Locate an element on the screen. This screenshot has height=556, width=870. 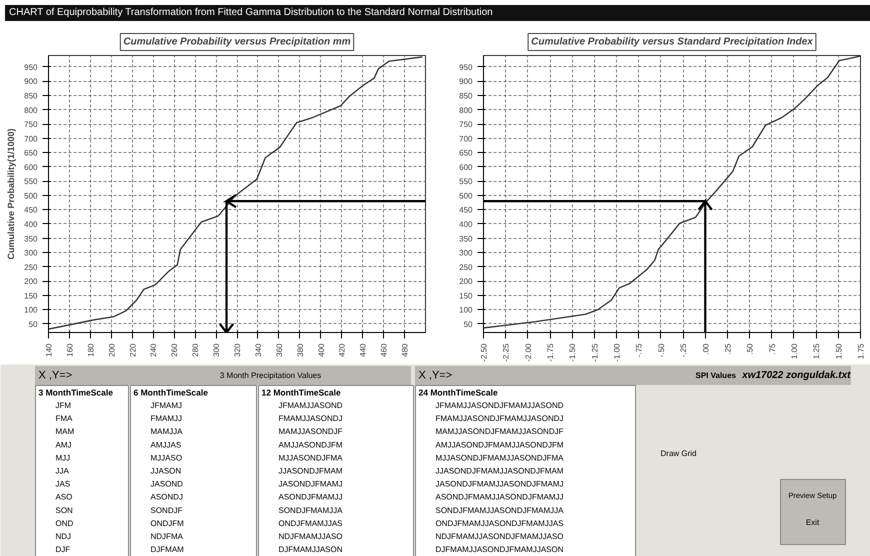
text: 3 Month Precipitation Values is located at coordinates (271, 375).